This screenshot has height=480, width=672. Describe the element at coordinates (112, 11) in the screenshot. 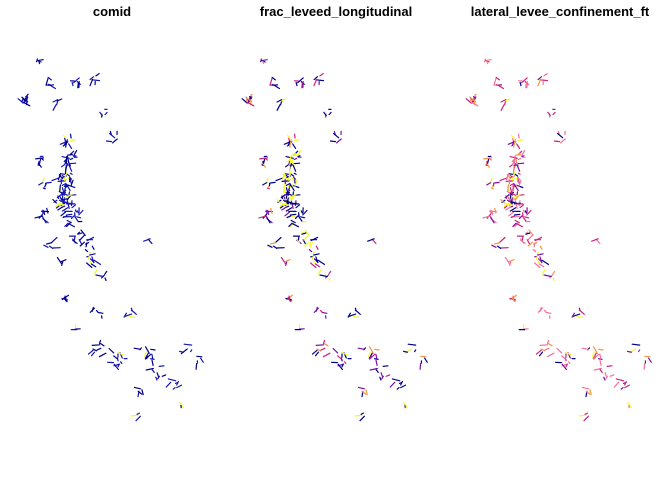

I see `panel-title: comid` at that location.